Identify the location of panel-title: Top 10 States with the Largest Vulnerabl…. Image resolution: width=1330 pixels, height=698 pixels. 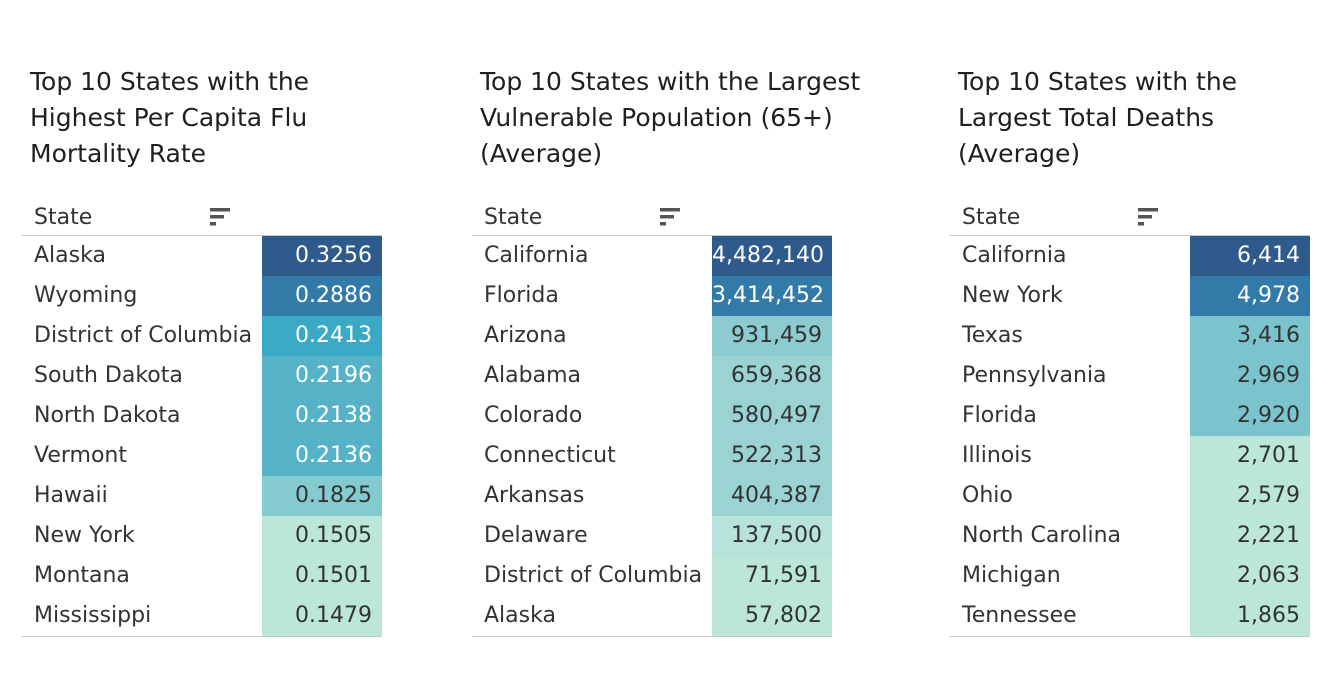
(670, 117).